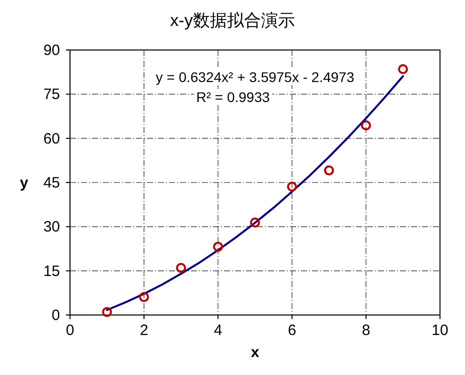 This screenshot has width=465, height=375. What do you see at coordinates (366, 330) in the screenshot?
I see `x-tick-label: 8` at bounding box center [366, 330].